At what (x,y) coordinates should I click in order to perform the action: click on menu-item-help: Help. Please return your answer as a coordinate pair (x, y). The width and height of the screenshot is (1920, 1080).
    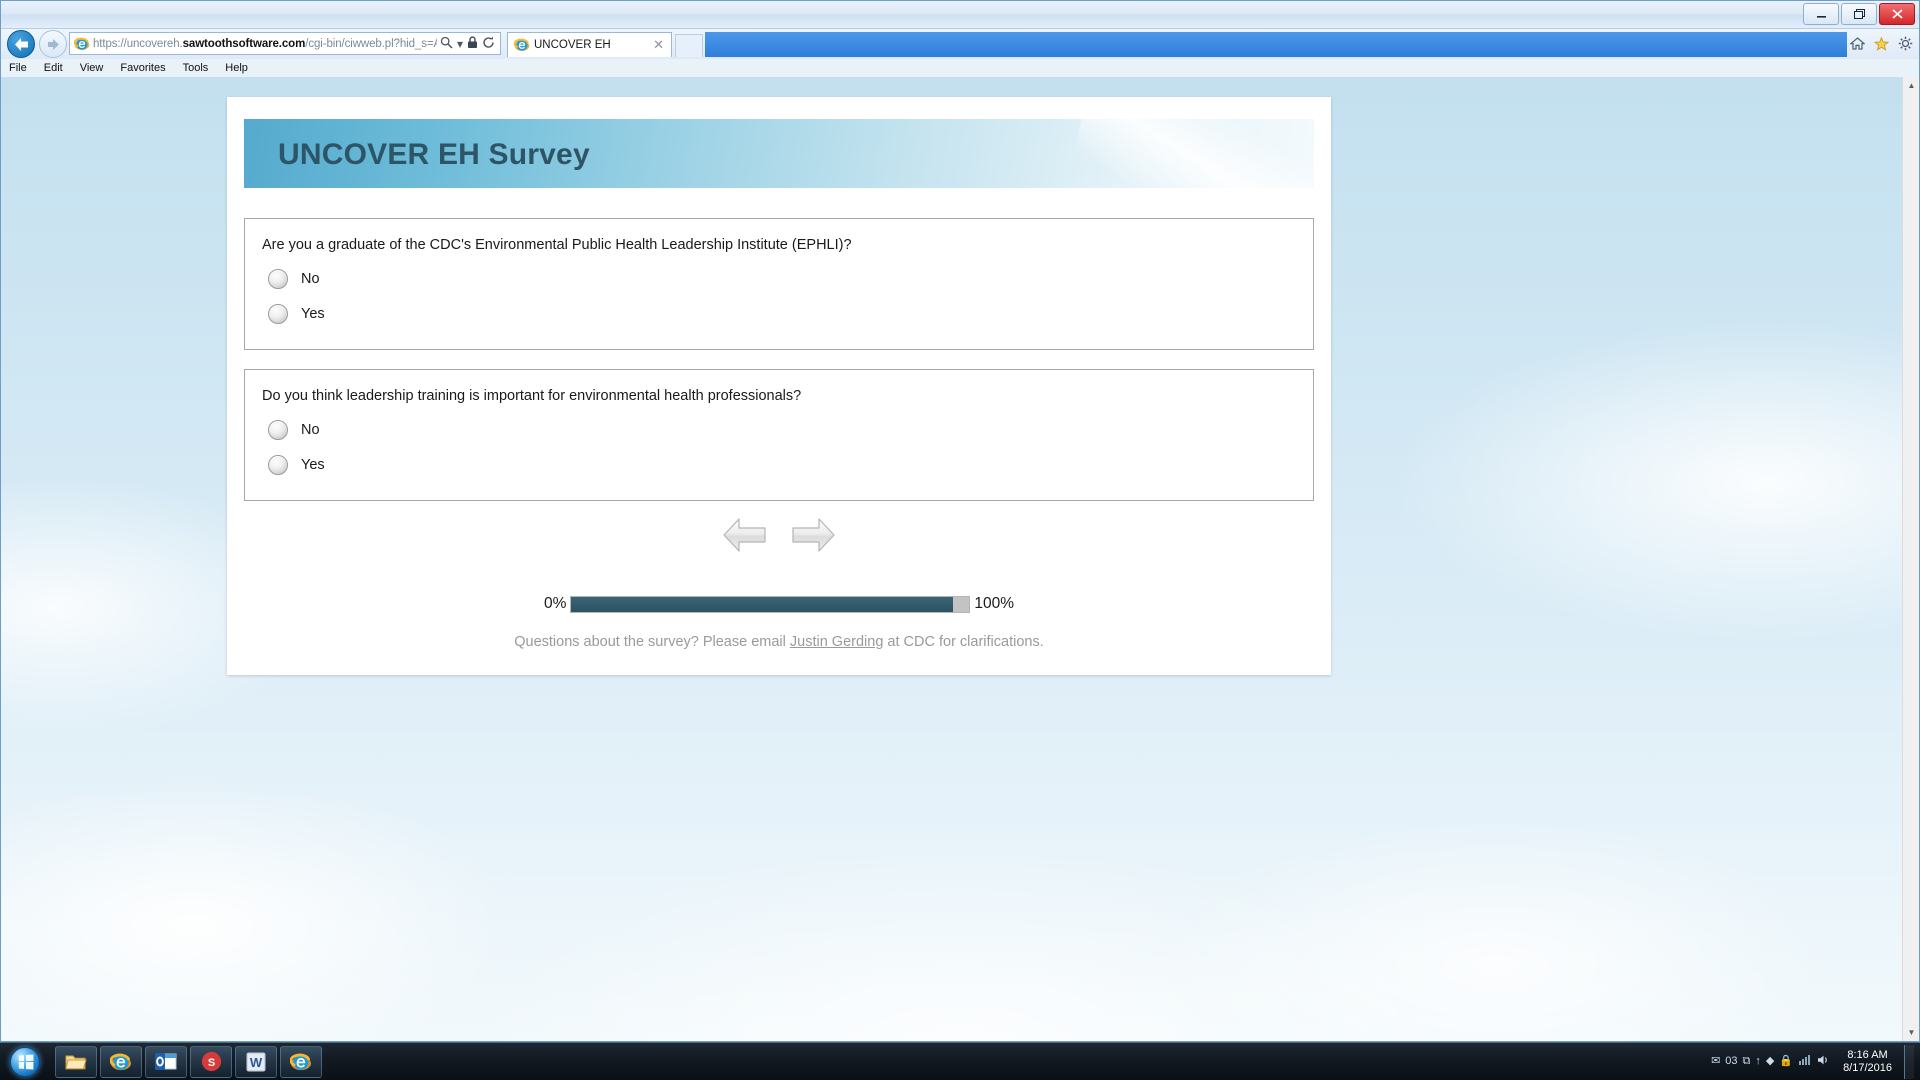
    Looking at the image, I should click on (236, 68).